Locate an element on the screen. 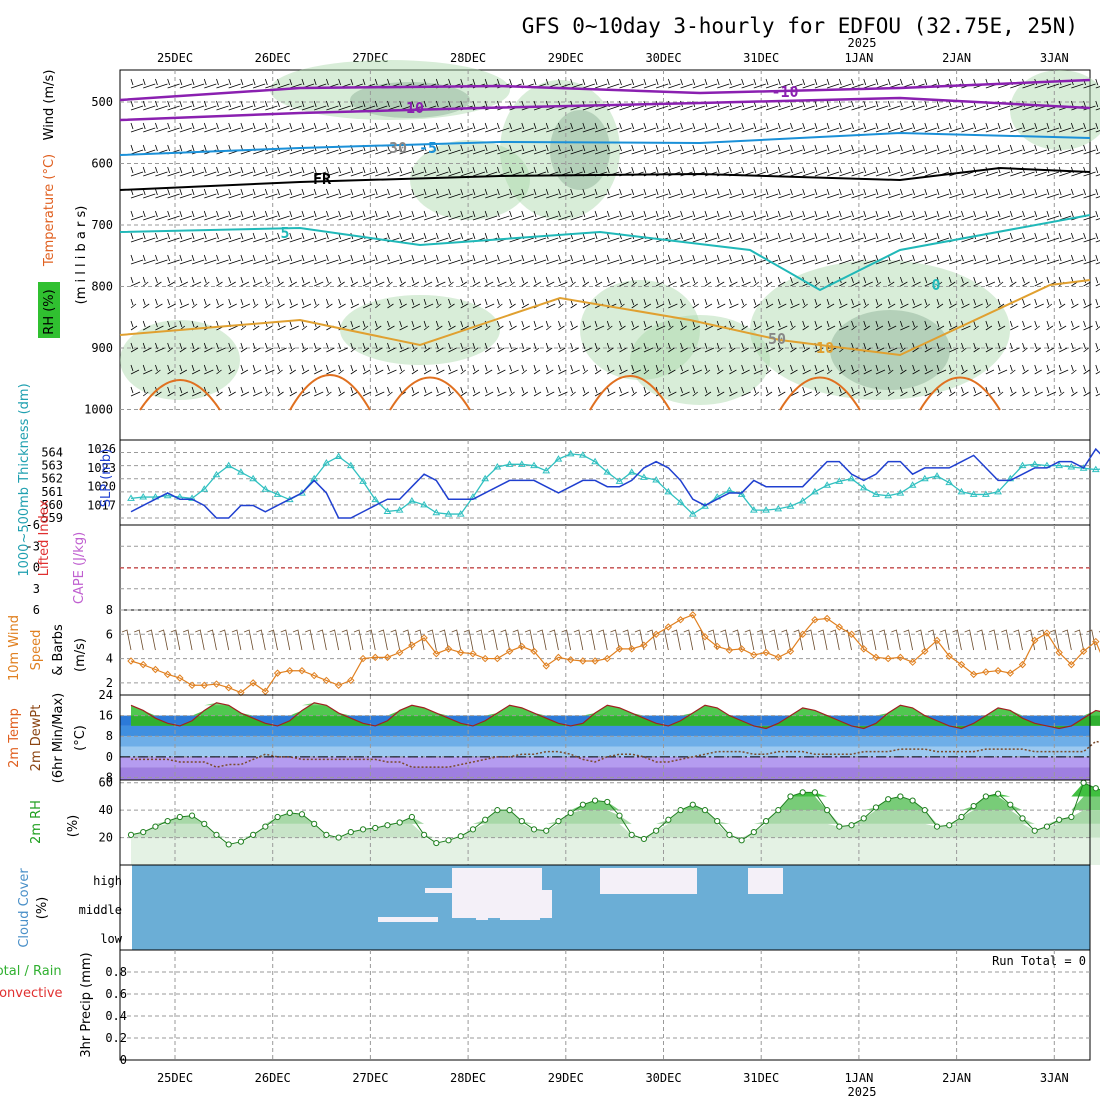 The height and width of the screenshot is (1100, 1100). rh-shade-blob is located at coordinates (420, 330).